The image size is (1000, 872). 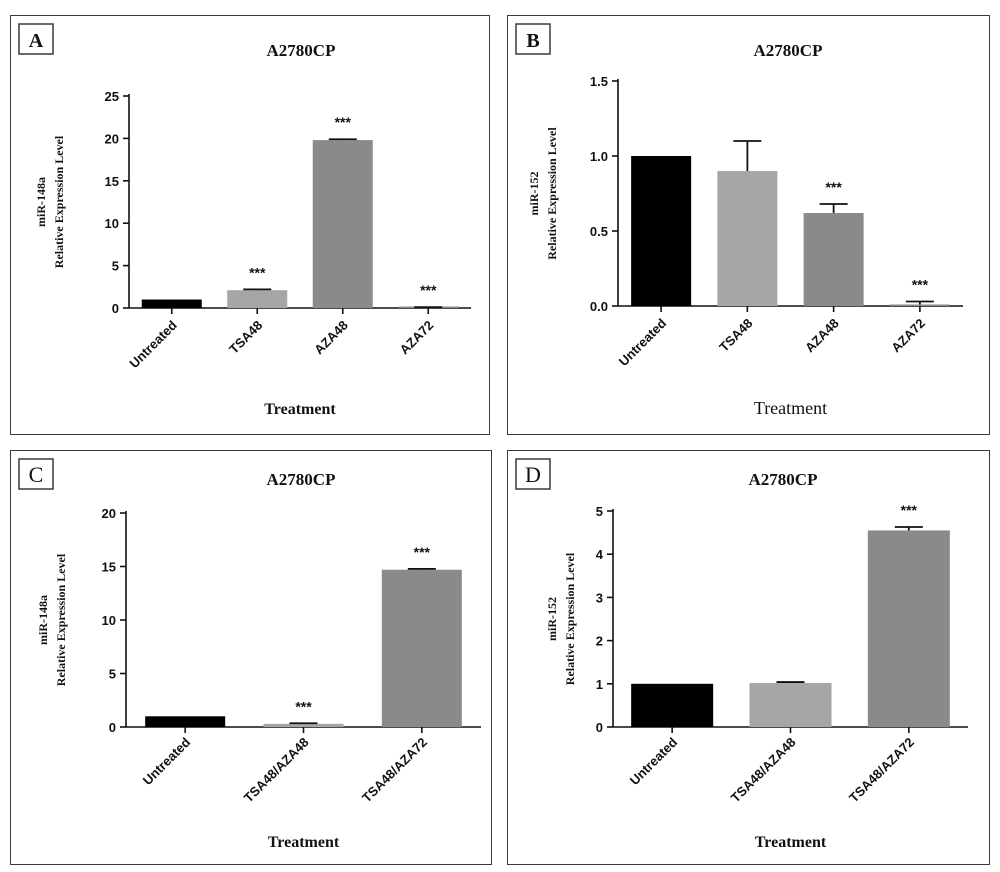 I want to click on y-tick-label: 2, so click(x=599, y=641).